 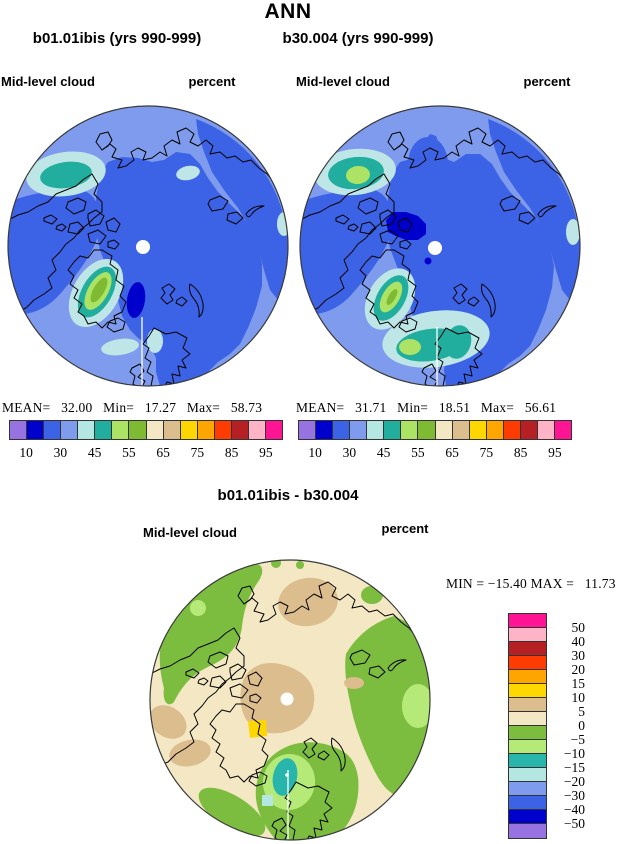 I want to click on panel1-field-label: Mid-level cloud, so click(x=48, y=81).